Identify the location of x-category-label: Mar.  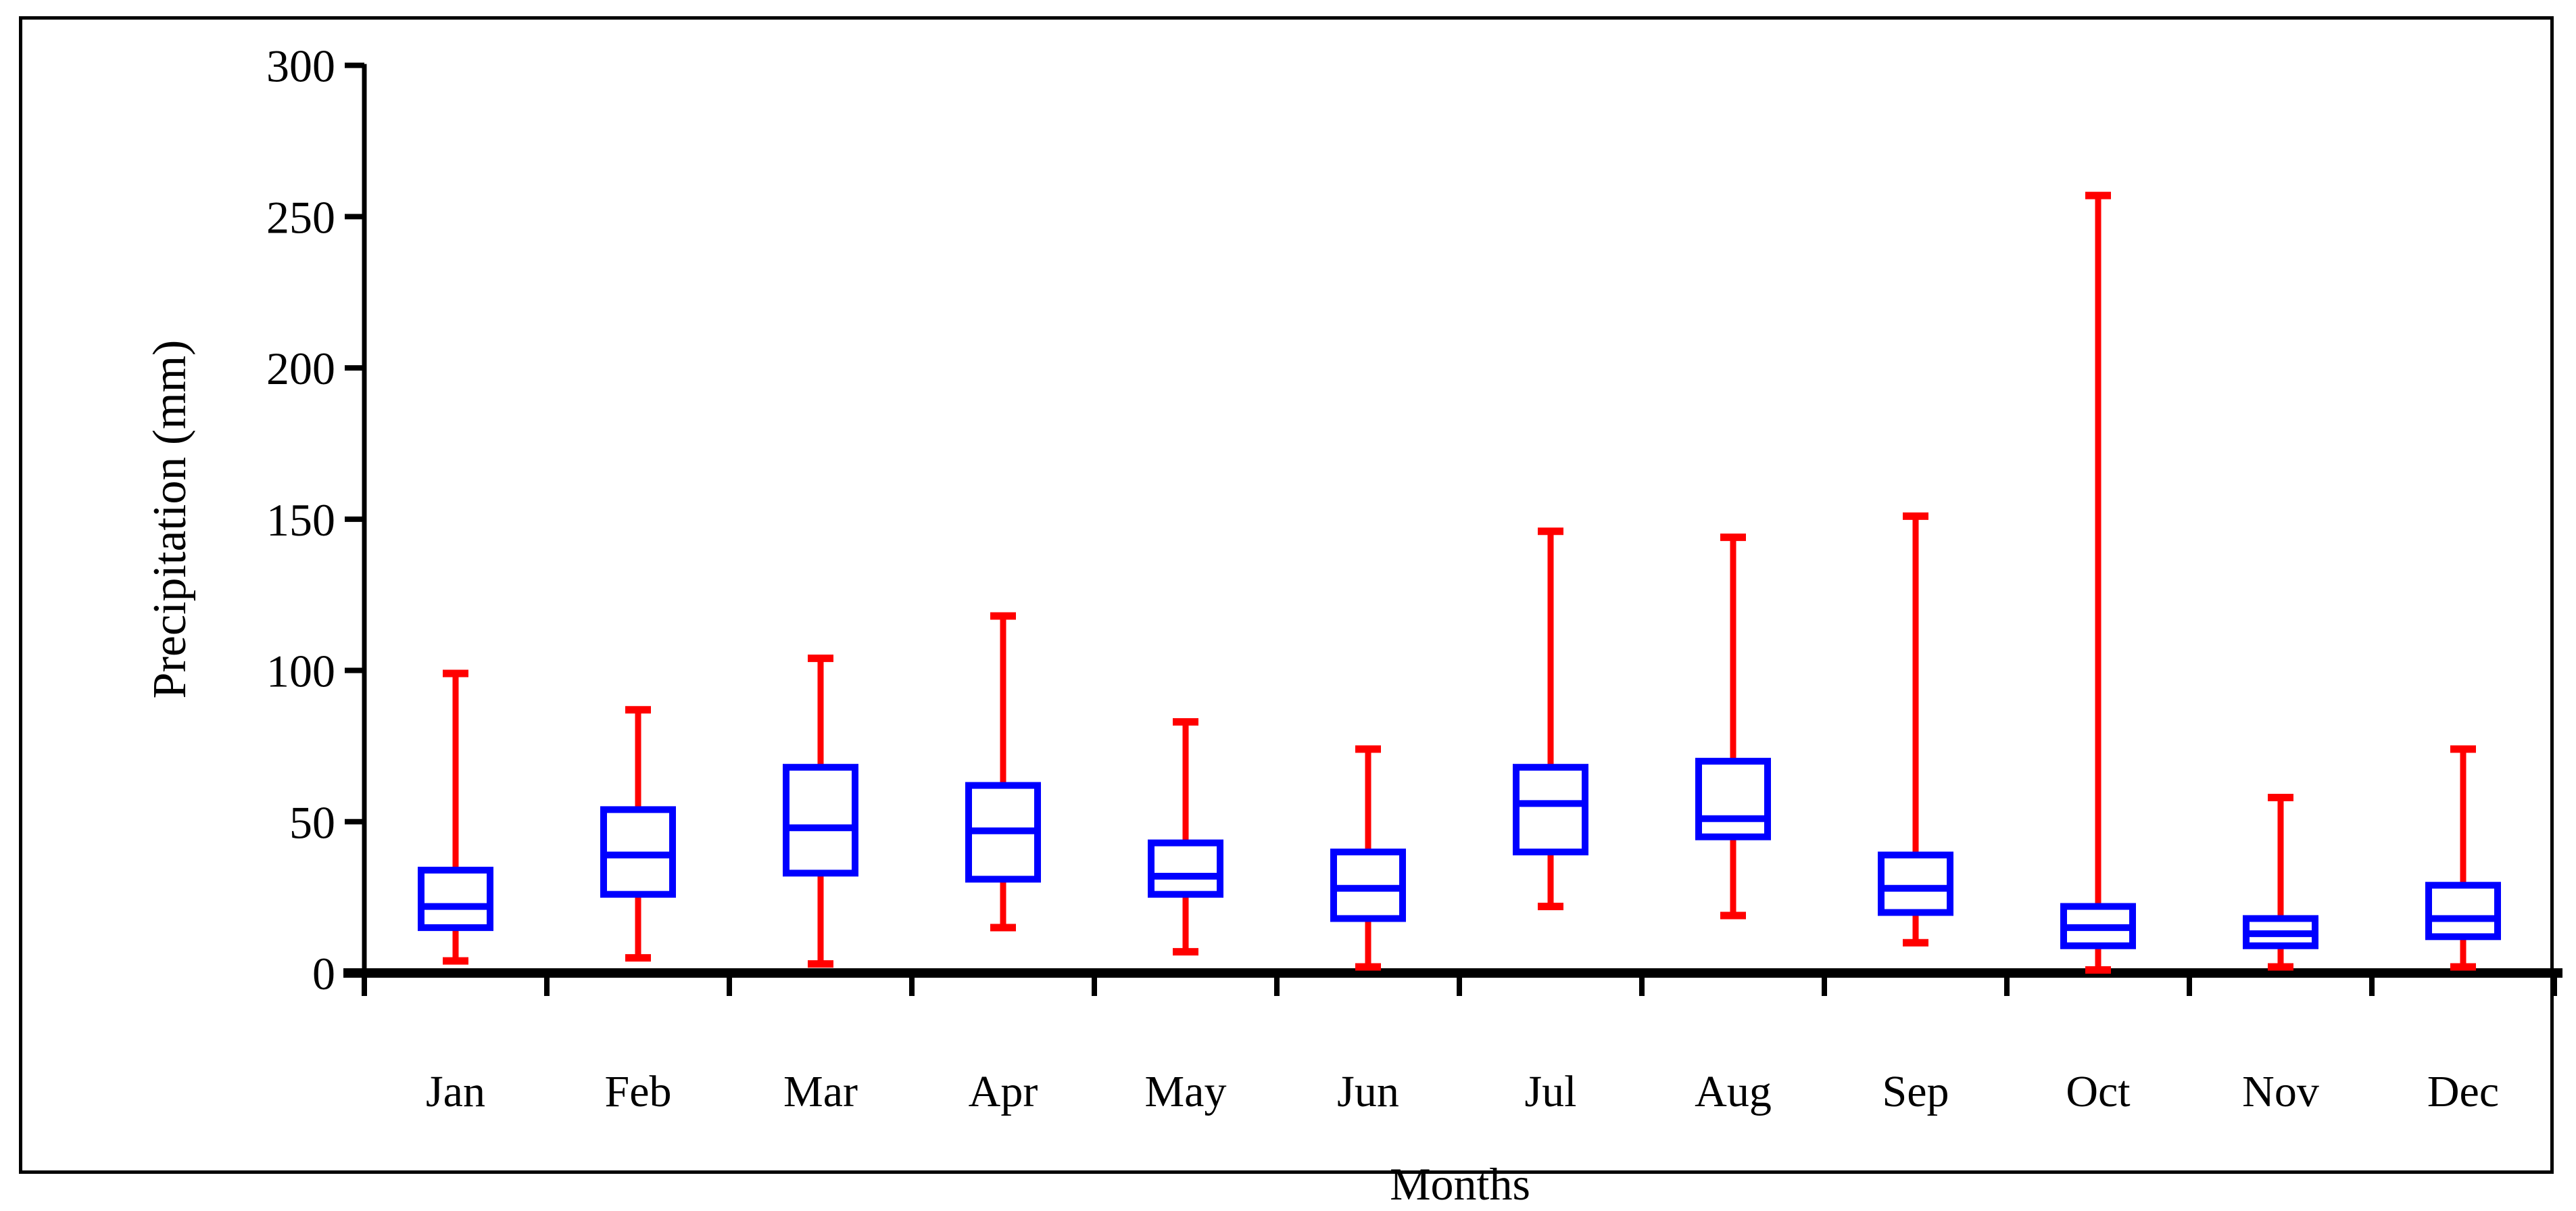
(821, 1091).